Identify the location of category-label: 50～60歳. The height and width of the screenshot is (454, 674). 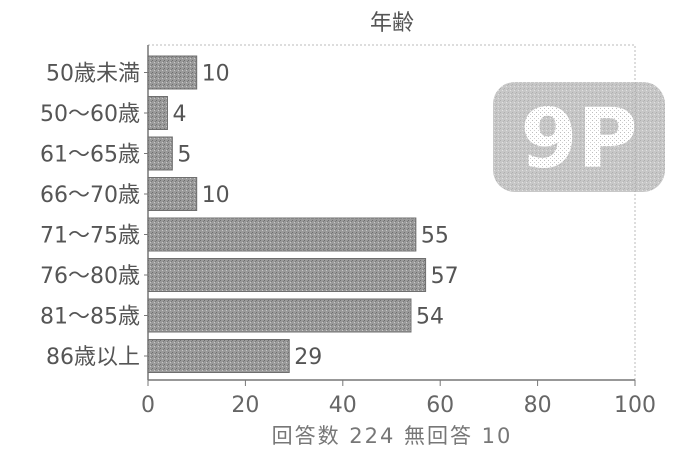
(90, 114).